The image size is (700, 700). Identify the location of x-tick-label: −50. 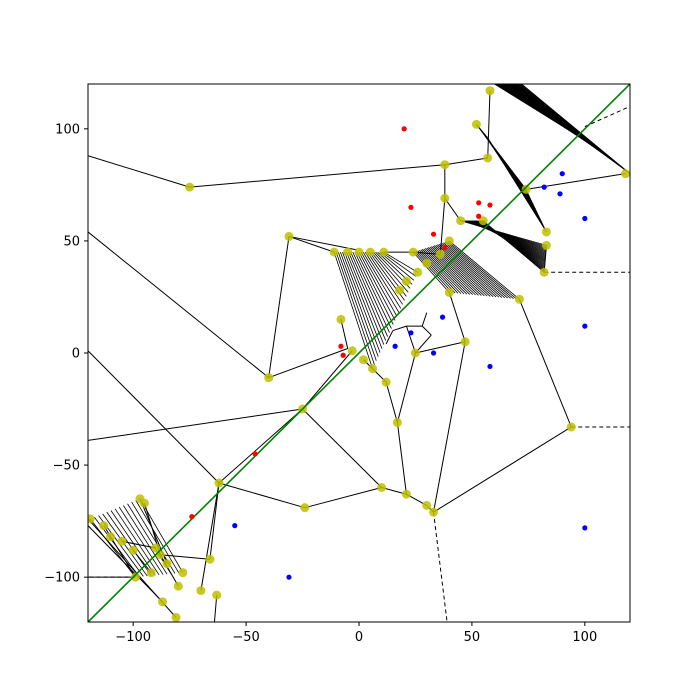
(245, 637).